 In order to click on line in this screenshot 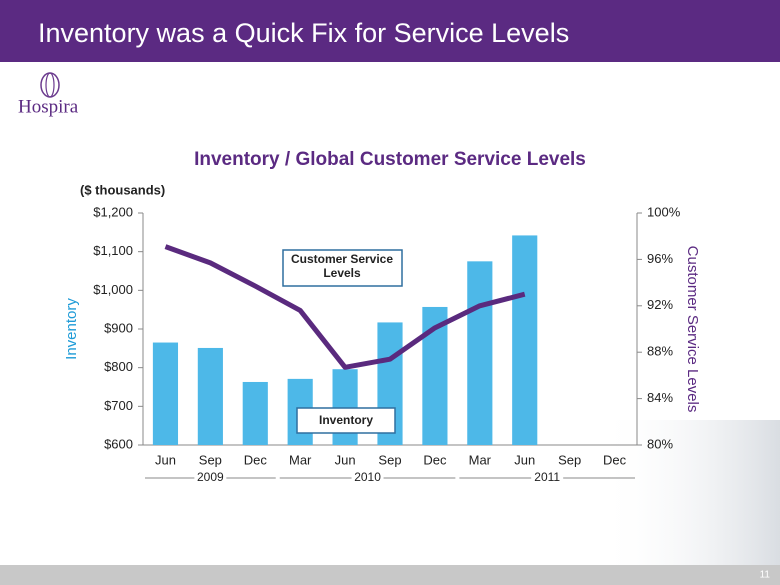, I will do `click(345, 307)`.